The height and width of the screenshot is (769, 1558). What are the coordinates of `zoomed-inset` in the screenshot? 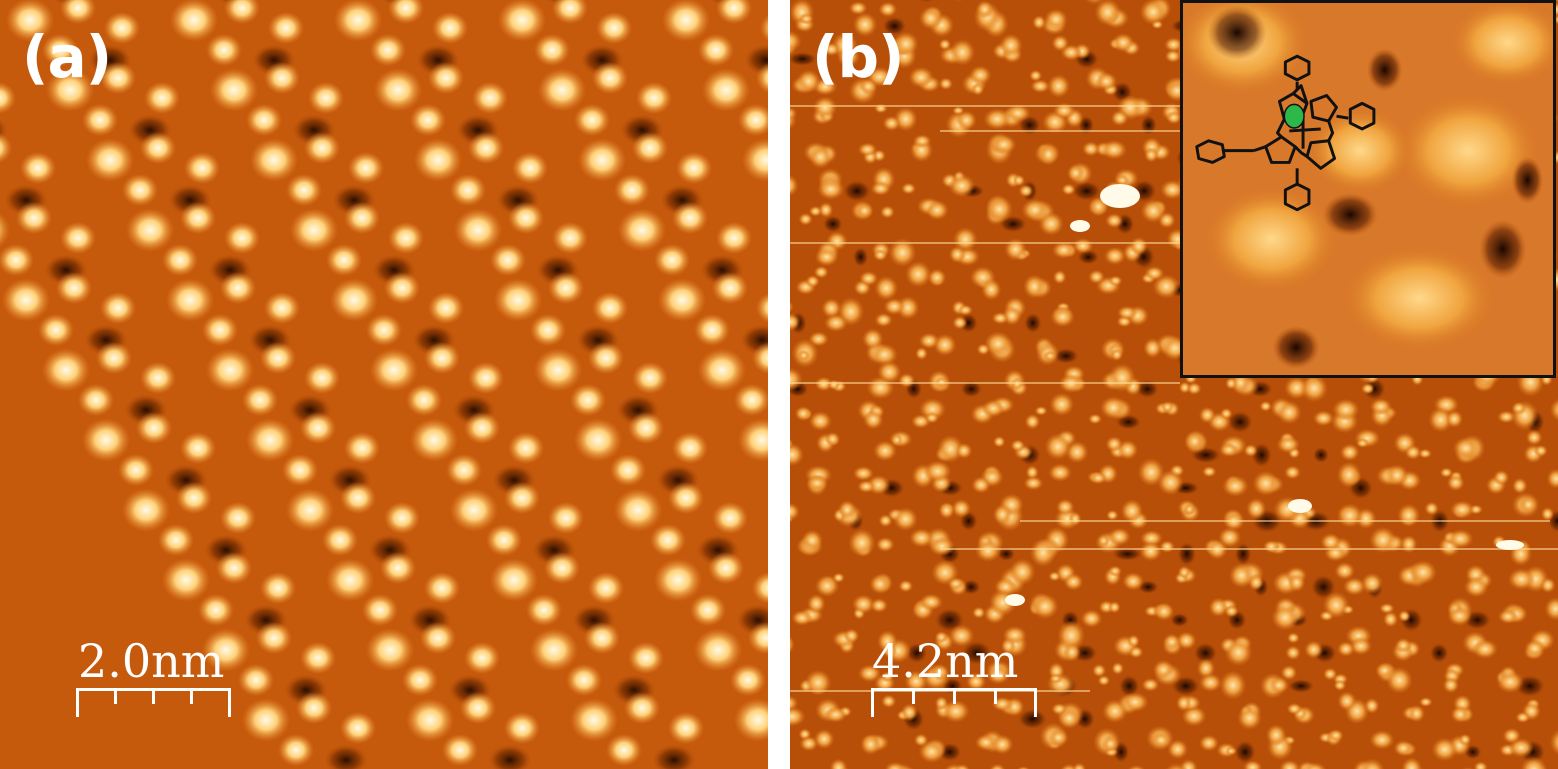 It's located at (1368, 189).